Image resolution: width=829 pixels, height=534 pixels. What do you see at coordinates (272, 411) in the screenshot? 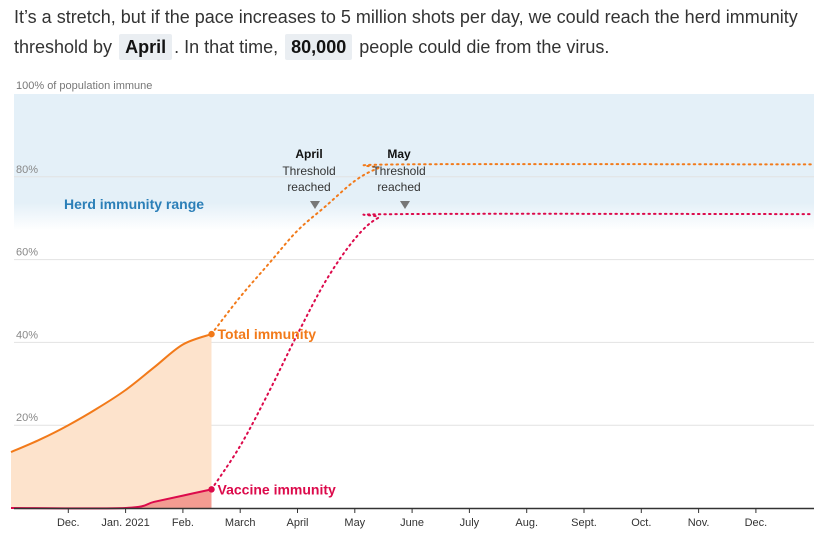
I see `series-labels: Total immunity Vaccine immunity` at bounding box center [272, 411].